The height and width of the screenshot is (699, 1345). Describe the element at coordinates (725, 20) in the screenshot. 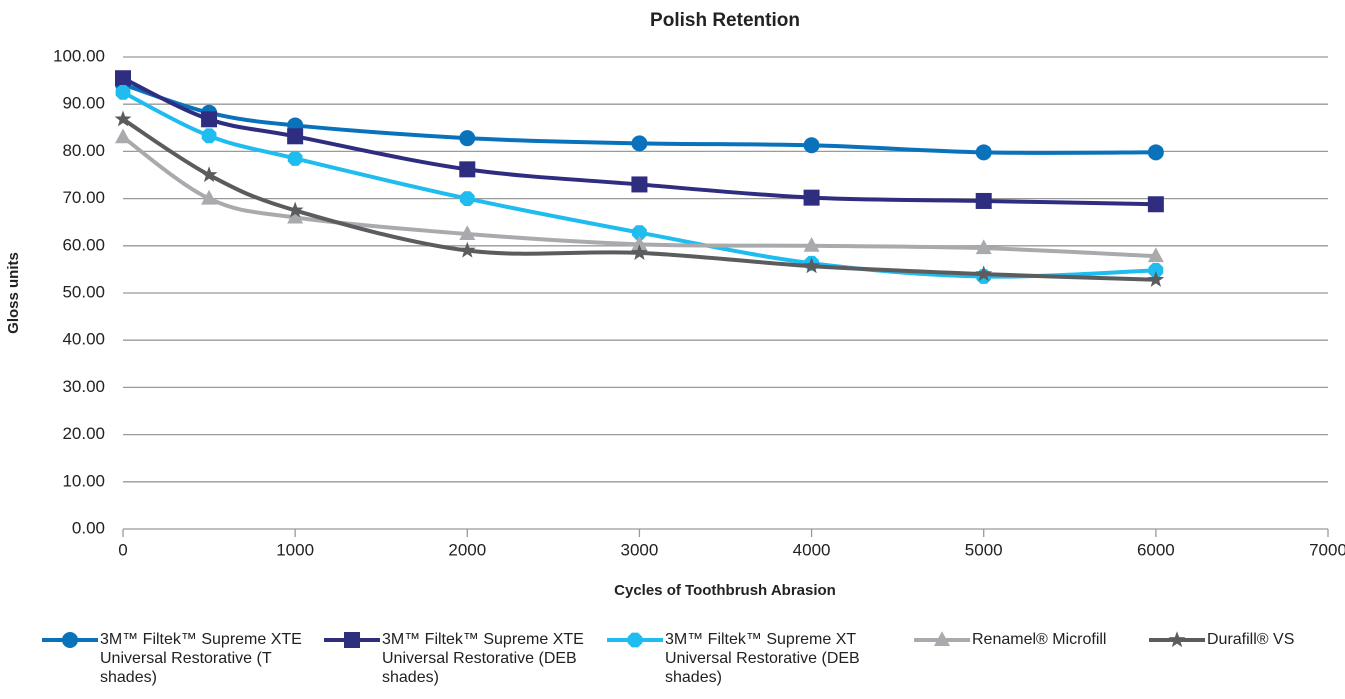

I see `chart-title: Polish Retention` at that location.